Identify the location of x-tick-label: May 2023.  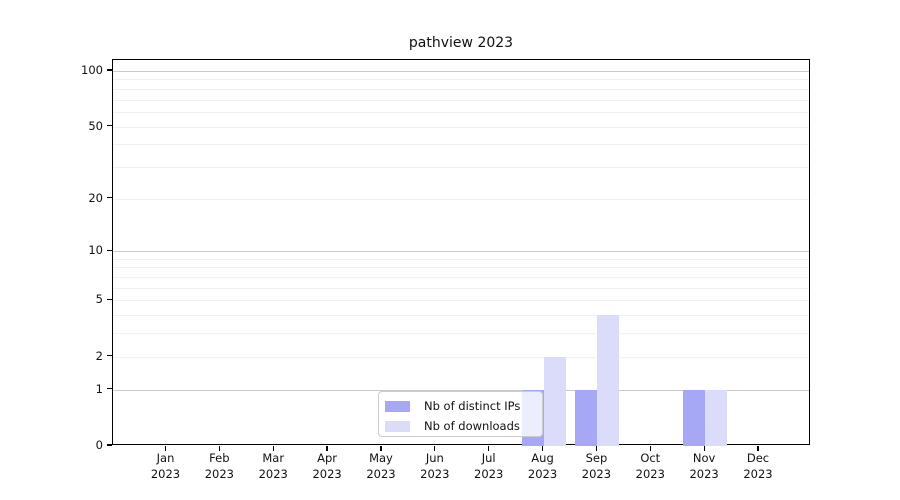
(381, 466).